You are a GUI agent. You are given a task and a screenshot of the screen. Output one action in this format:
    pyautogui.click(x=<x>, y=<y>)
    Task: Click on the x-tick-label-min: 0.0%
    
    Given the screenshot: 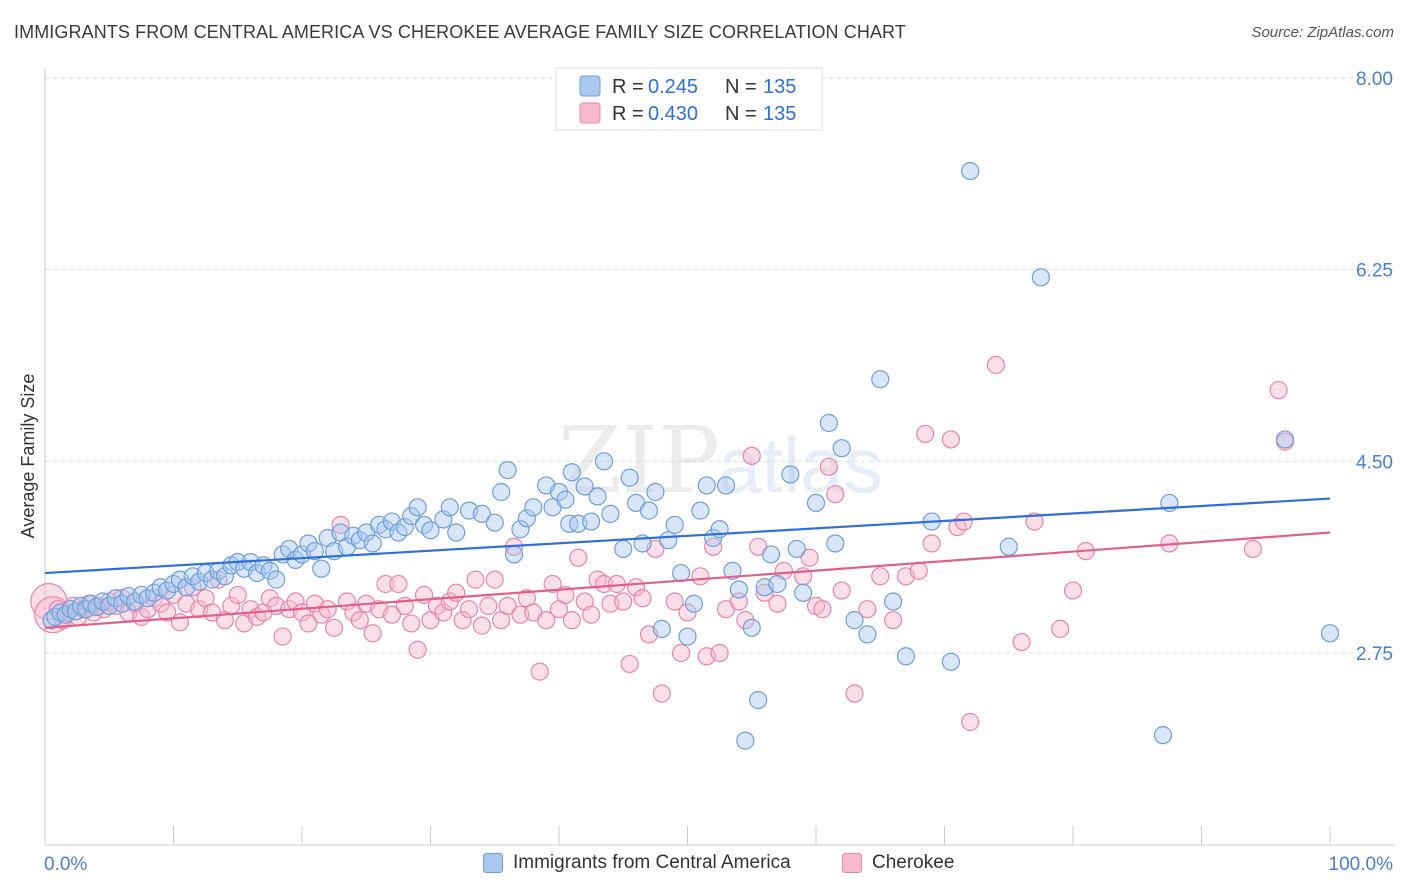 What is the action you would take?
    pyautogui.click(x=65, y=864)
    